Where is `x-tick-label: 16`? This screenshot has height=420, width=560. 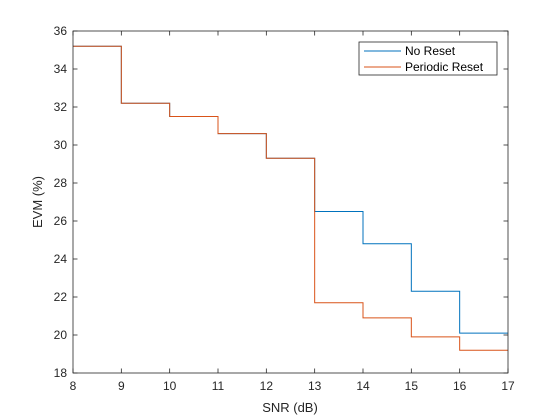 x-tick-label: 16 is located at coordinates (460, 386).